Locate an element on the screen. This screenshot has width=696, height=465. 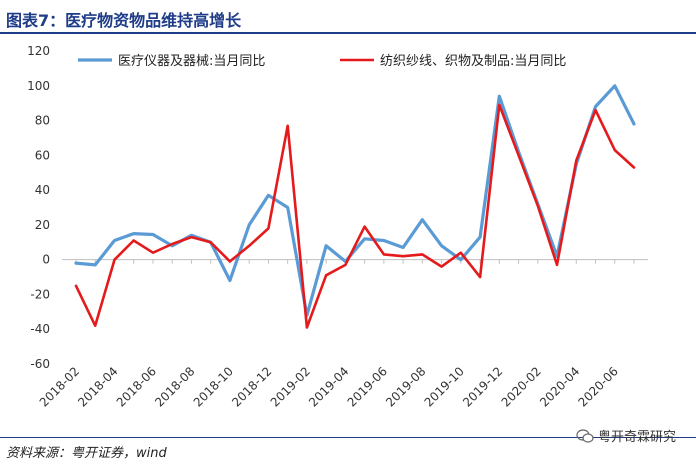
legend: 医疗仪器及器械:当月同比 纺织纱线、织物及制品:当月同比 is located at coordinates (322, 61).